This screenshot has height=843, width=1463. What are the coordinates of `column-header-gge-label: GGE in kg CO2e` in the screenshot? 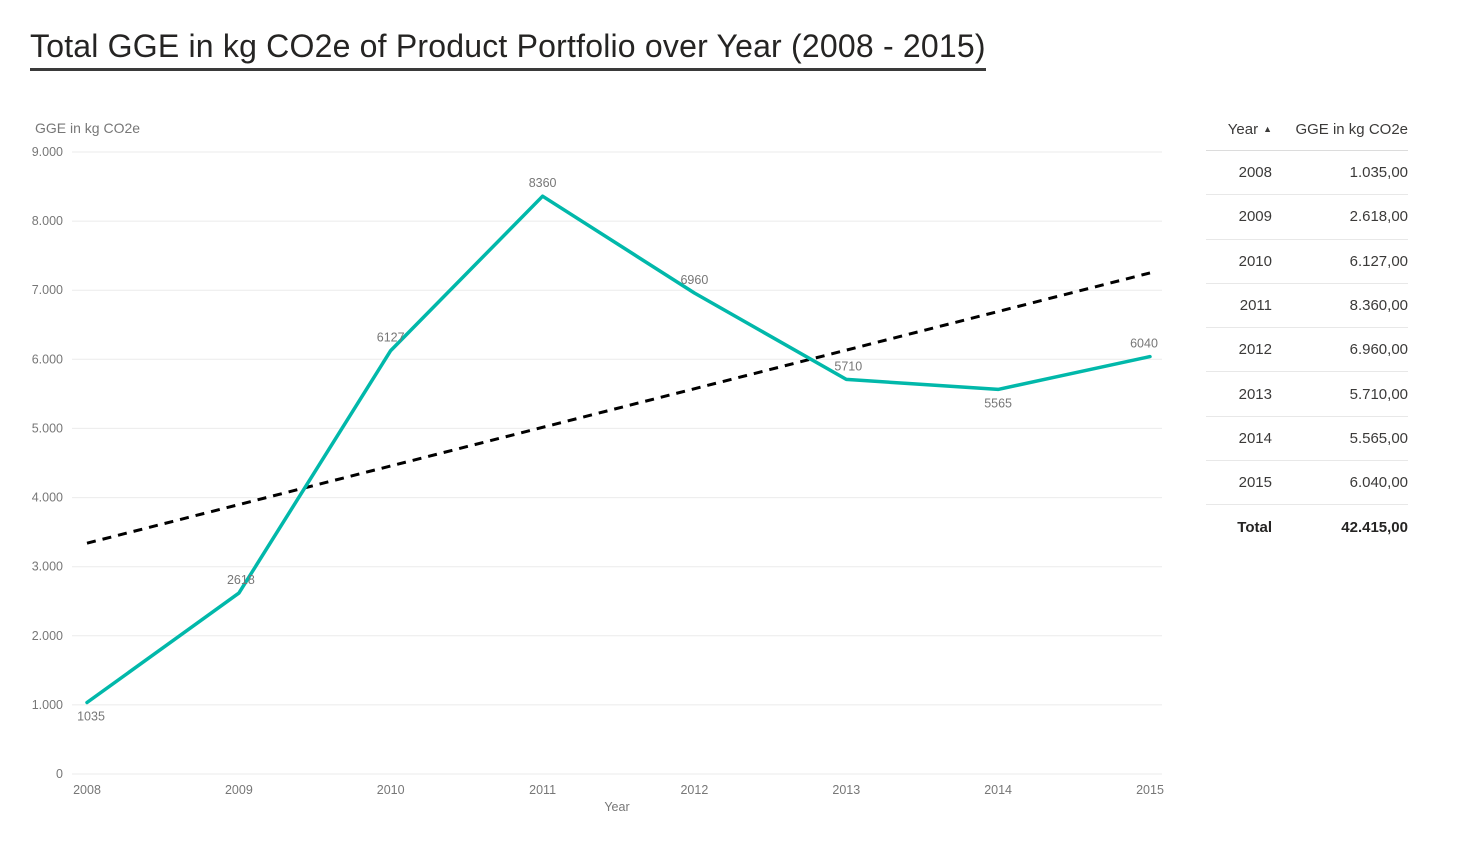 It's located at (1351, 129).